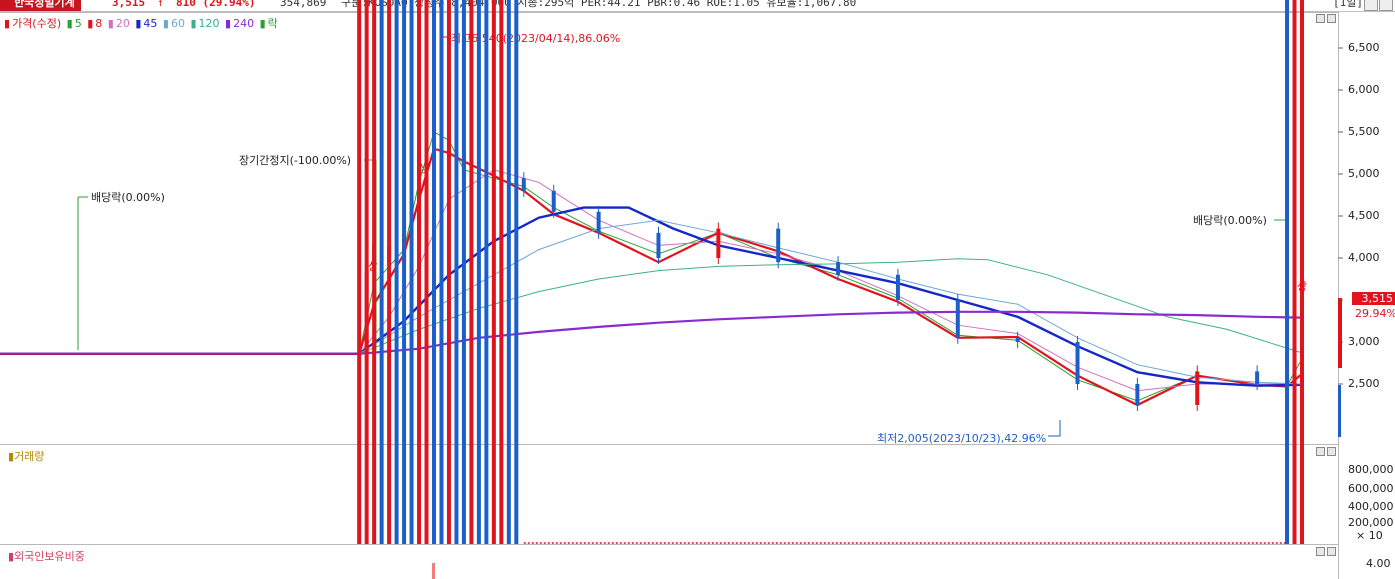 This screenshot has height=579, width=1395. What do you see at coordinates (1348, 4) in the screenshot?
I see `period-selector: [1일]` at bounding box center [1348, 4].